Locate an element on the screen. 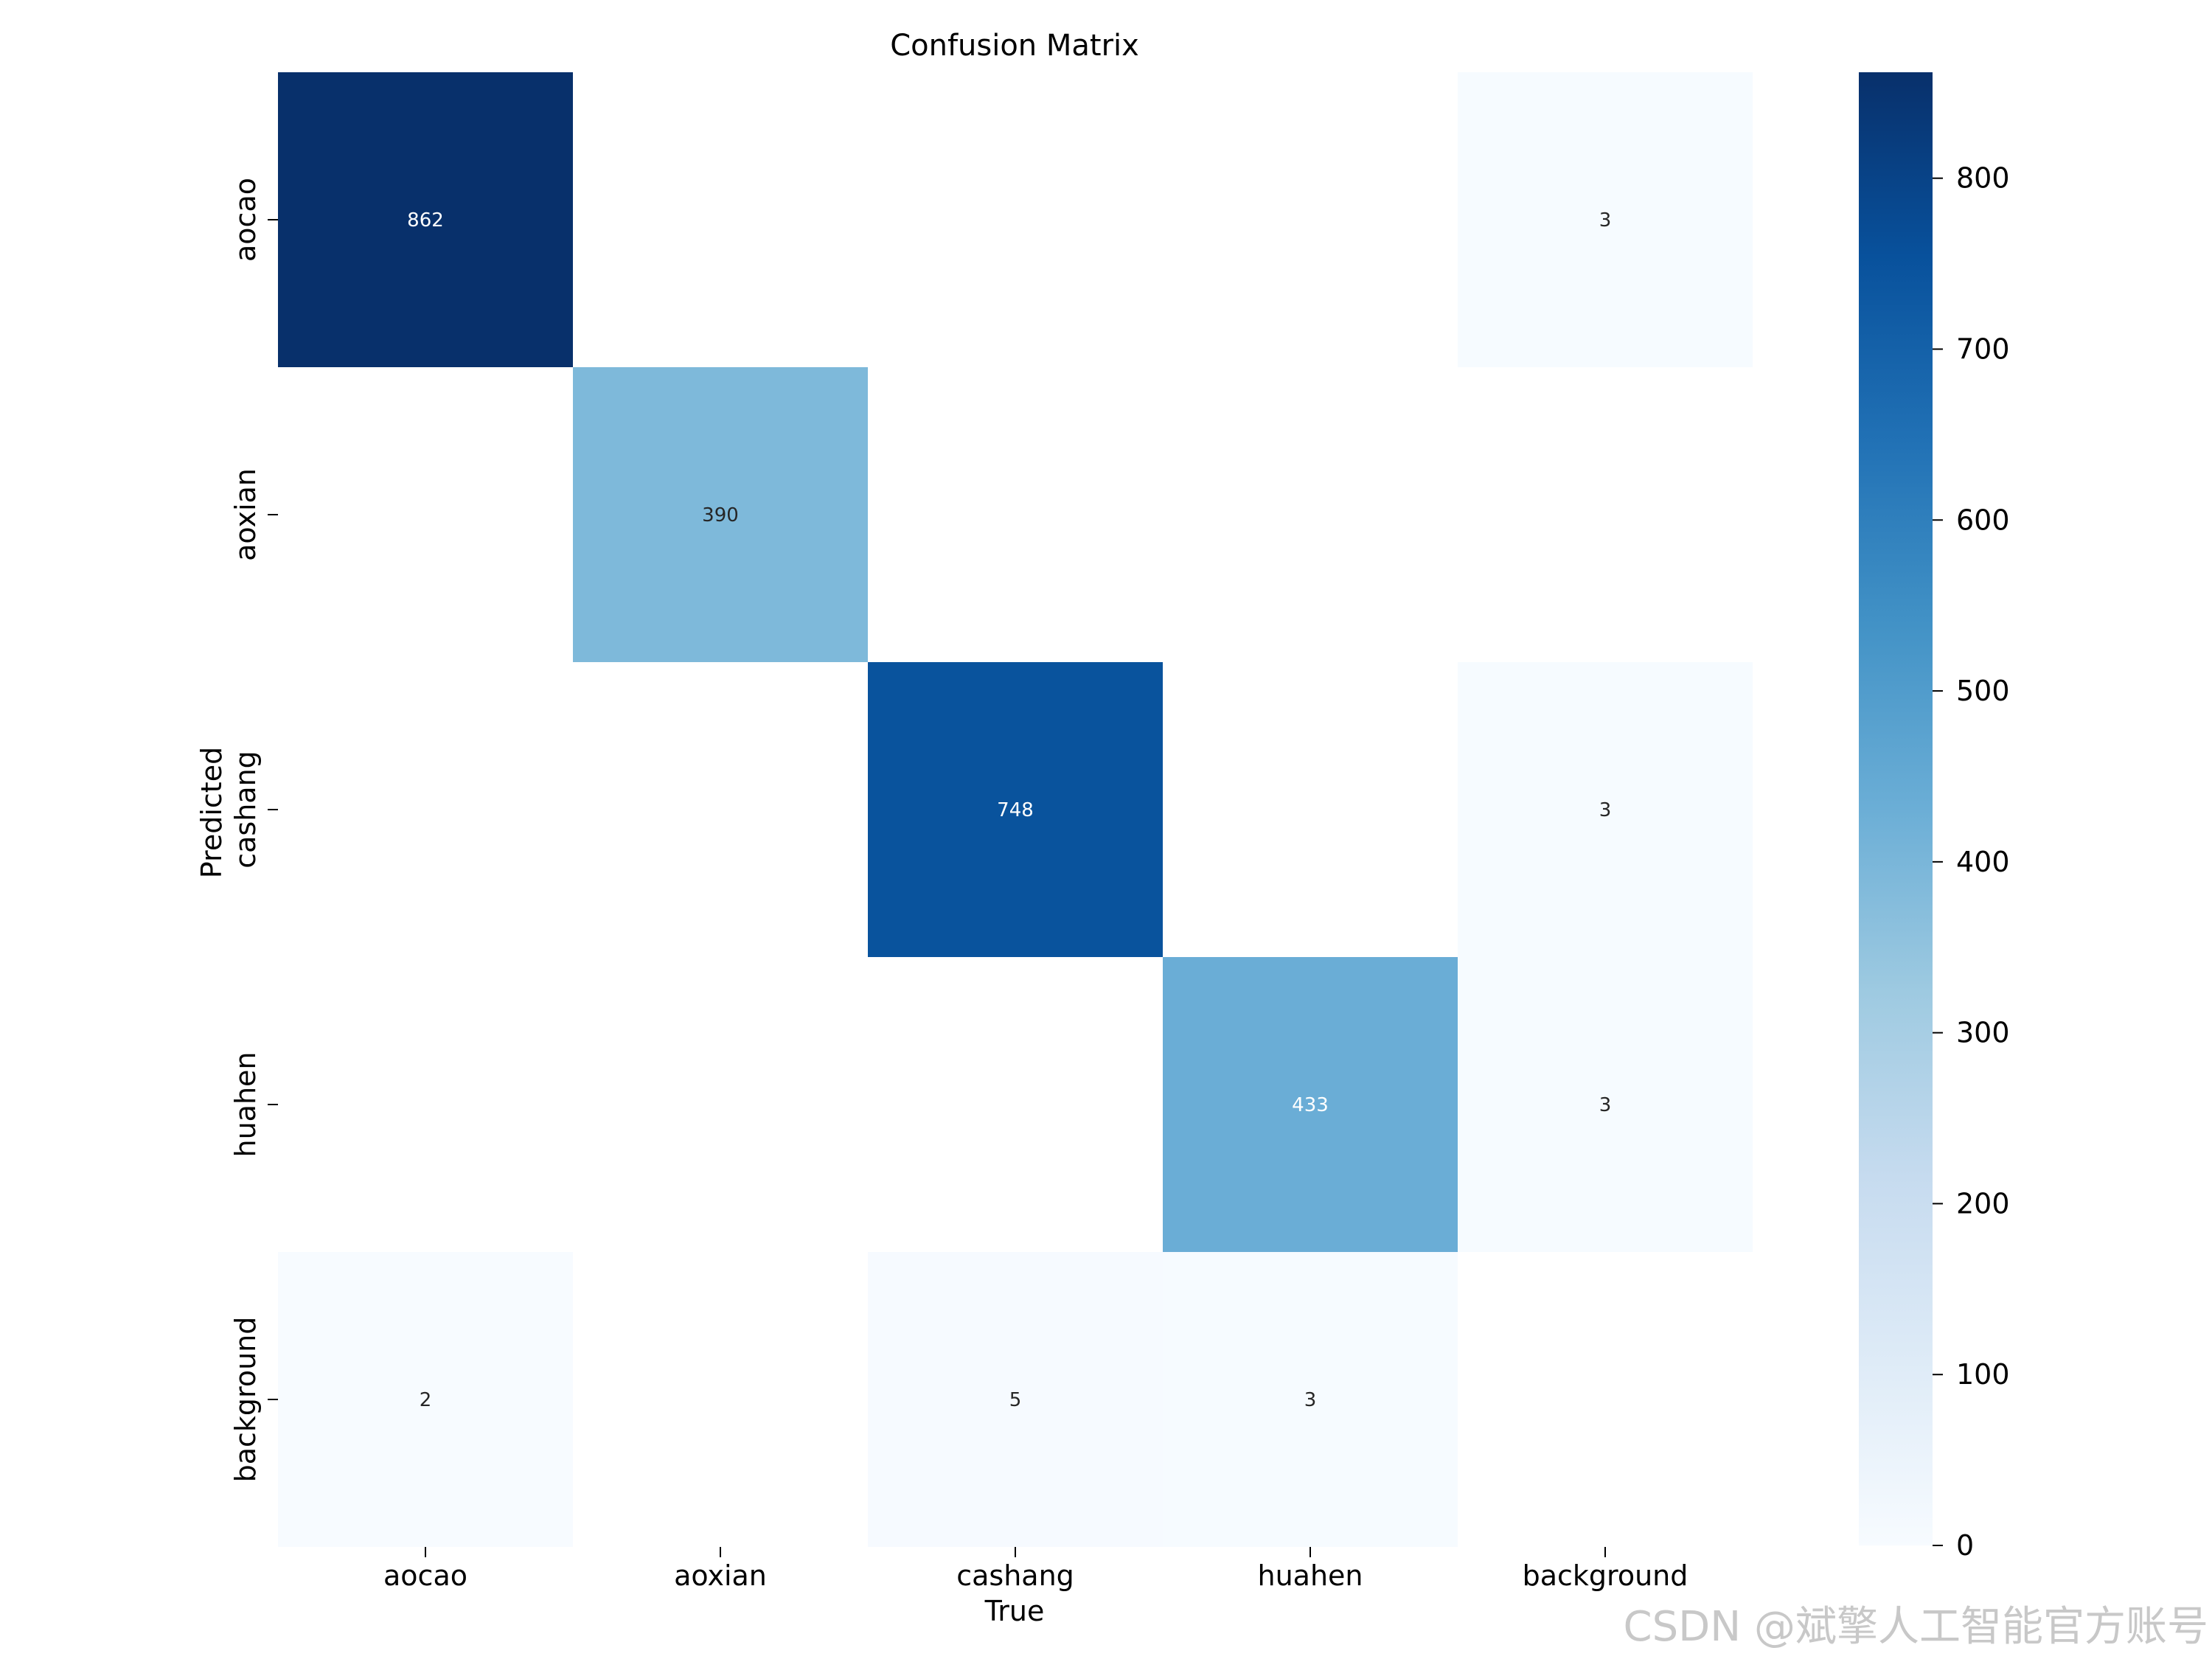 This screenshot has width=2212, height=1659. colorbar-tick-label: 700 is located at coordinates (1983, 349).